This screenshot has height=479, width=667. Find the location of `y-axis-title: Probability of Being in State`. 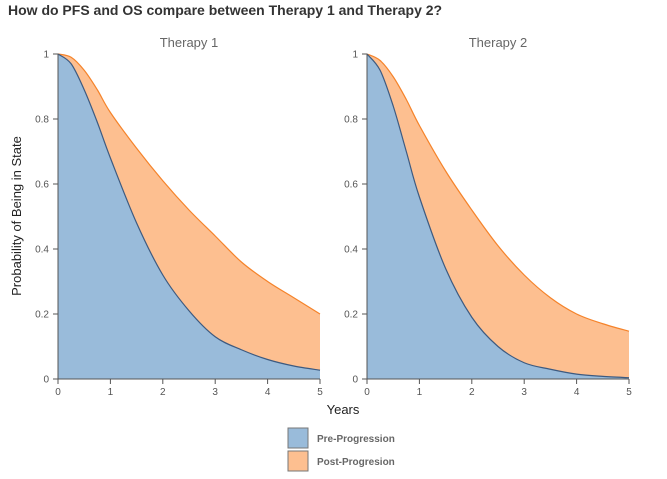

y-axis-title: Probability of Being in State is located at coordinates (16, 216).